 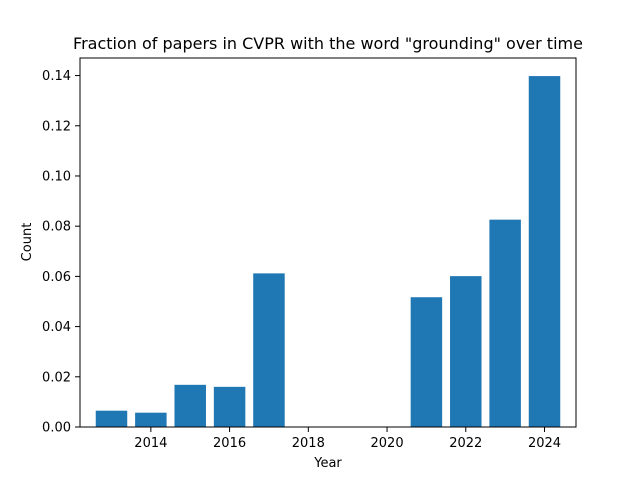 What do you see at coordinates (150, 443) in the screenshot?
I see `x-tick-label: 2014` at bounding box center [150, 443].